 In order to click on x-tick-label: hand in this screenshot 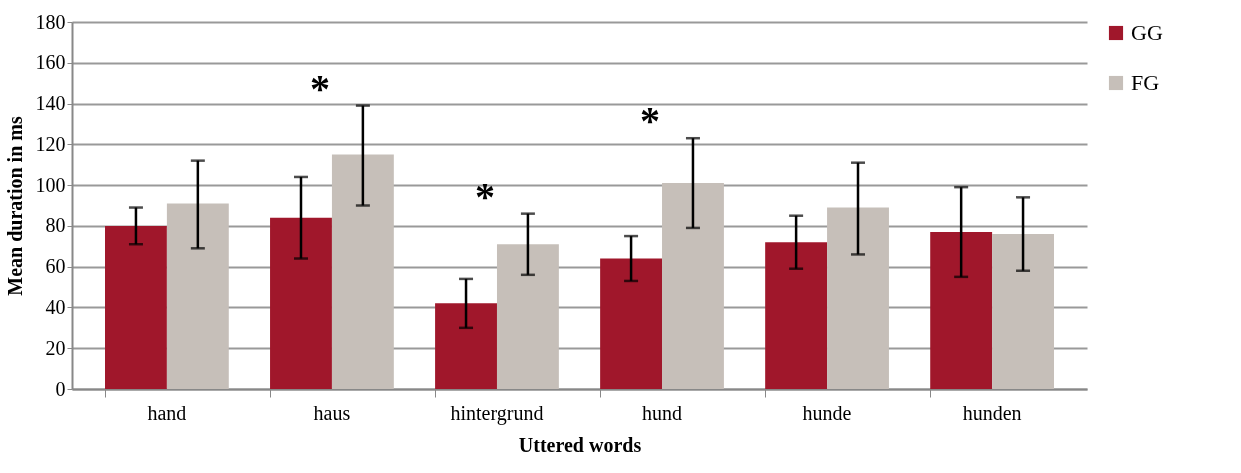, I will do `click(167, 412)`.